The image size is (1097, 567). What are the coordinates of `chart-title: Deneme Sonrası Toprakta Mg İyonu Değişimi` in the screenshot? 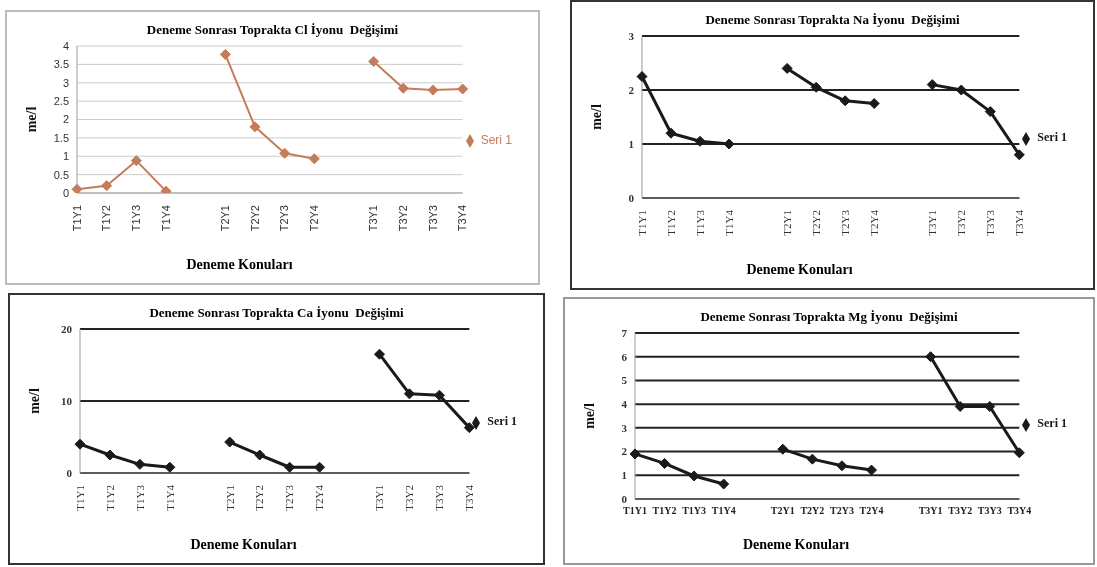 It's located at (829, 317).